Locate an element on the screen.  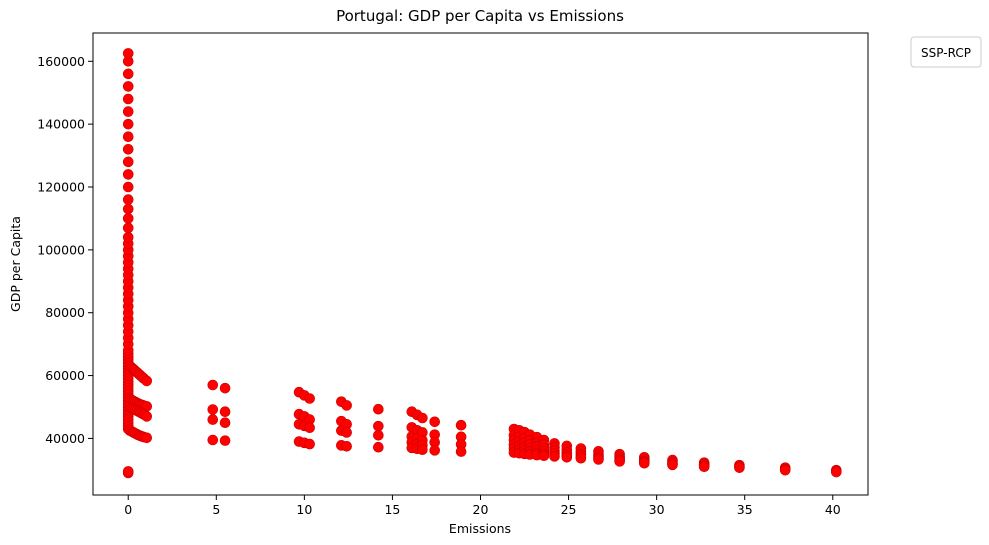
y-tick-label: 120000 is located at coordinates (61, 187).